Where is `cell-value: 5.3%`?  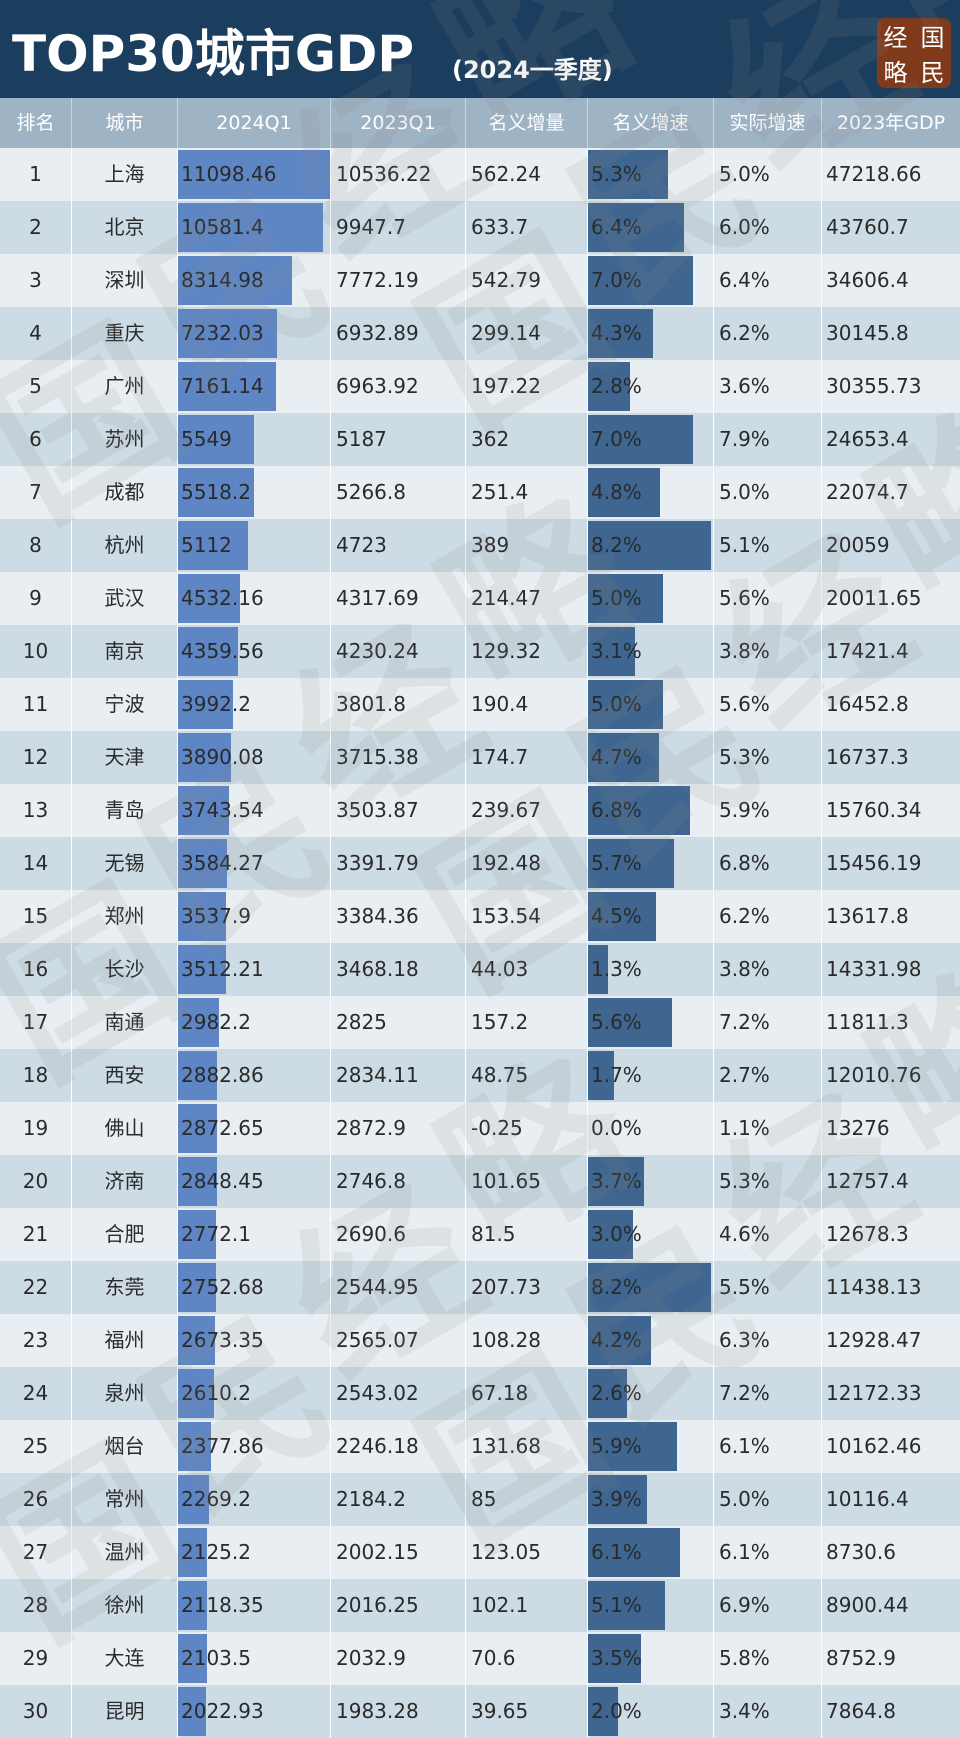 cell-value: 5.3% is located at coordinates (615, 174).